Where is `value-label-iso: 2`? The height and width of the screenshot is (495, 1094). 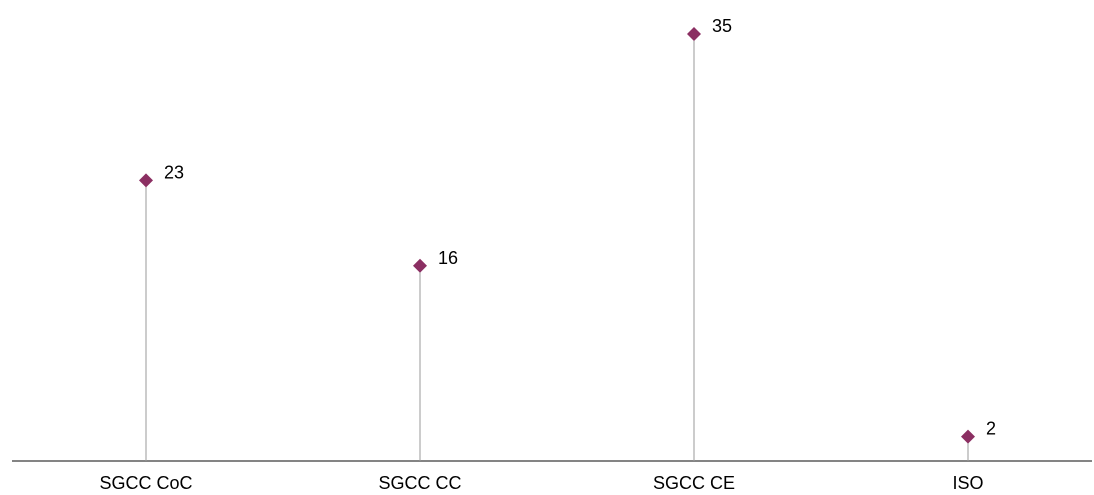
value-label-iso: 2 is located at coordinates (991, 429).